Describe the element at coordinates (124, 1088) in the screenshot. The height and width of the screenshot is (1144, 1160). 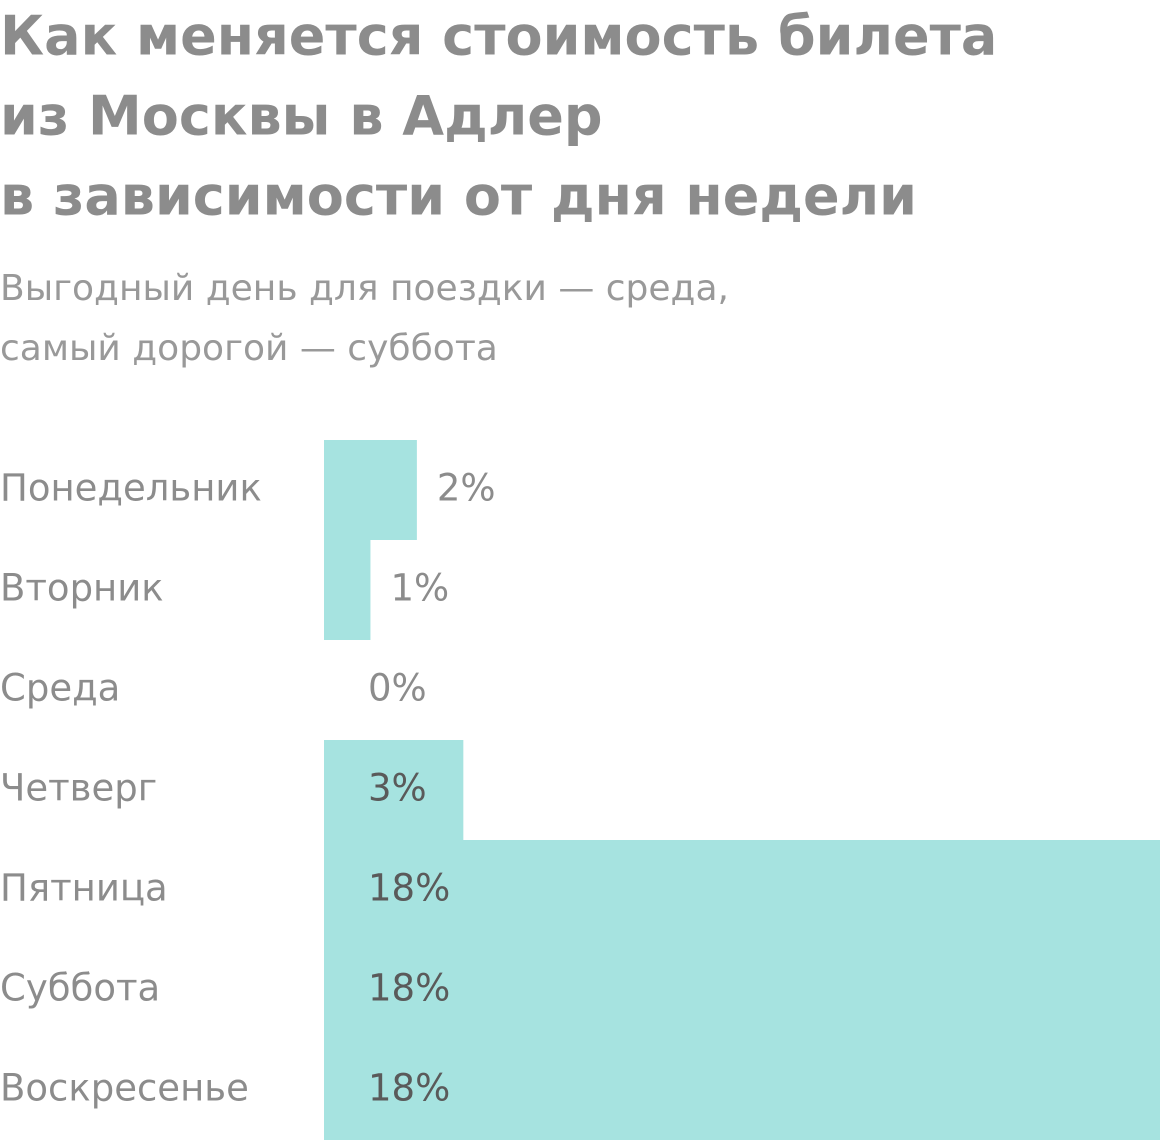
I see `y-tick-label: Воскресенье` at that location.